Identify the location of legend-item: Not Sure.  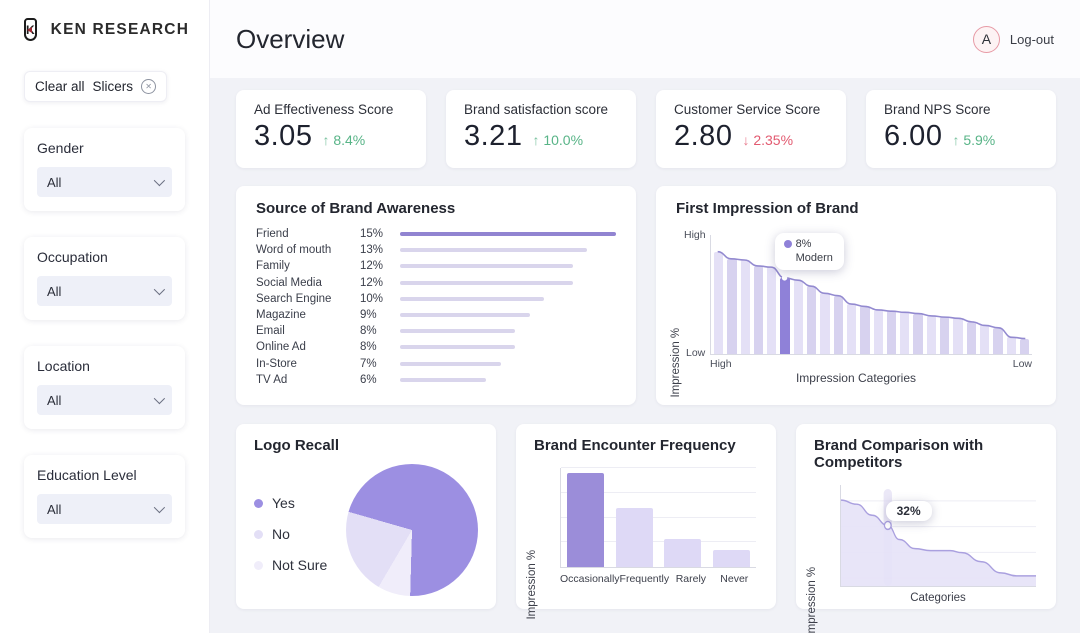
(290, 565).